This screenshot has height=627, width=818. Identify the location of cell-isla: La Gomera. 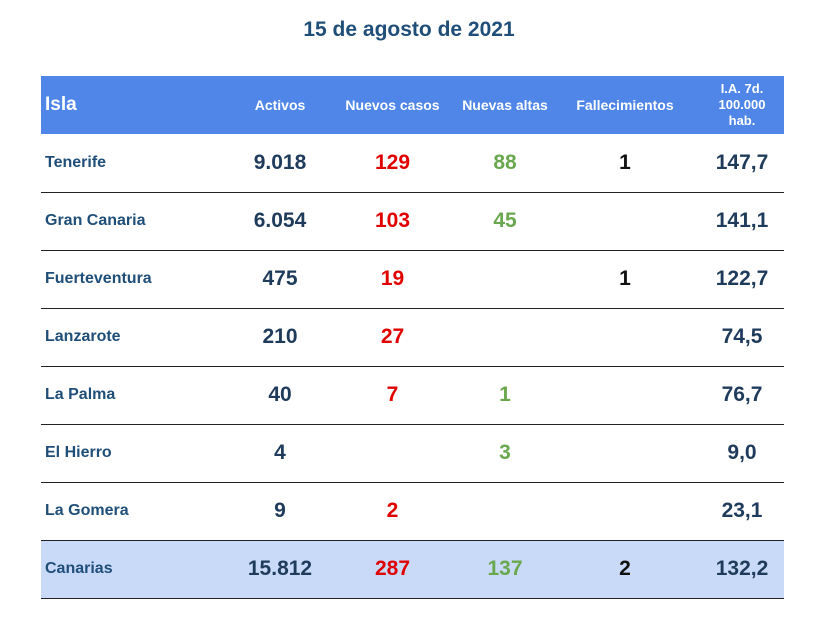
(87, 510).